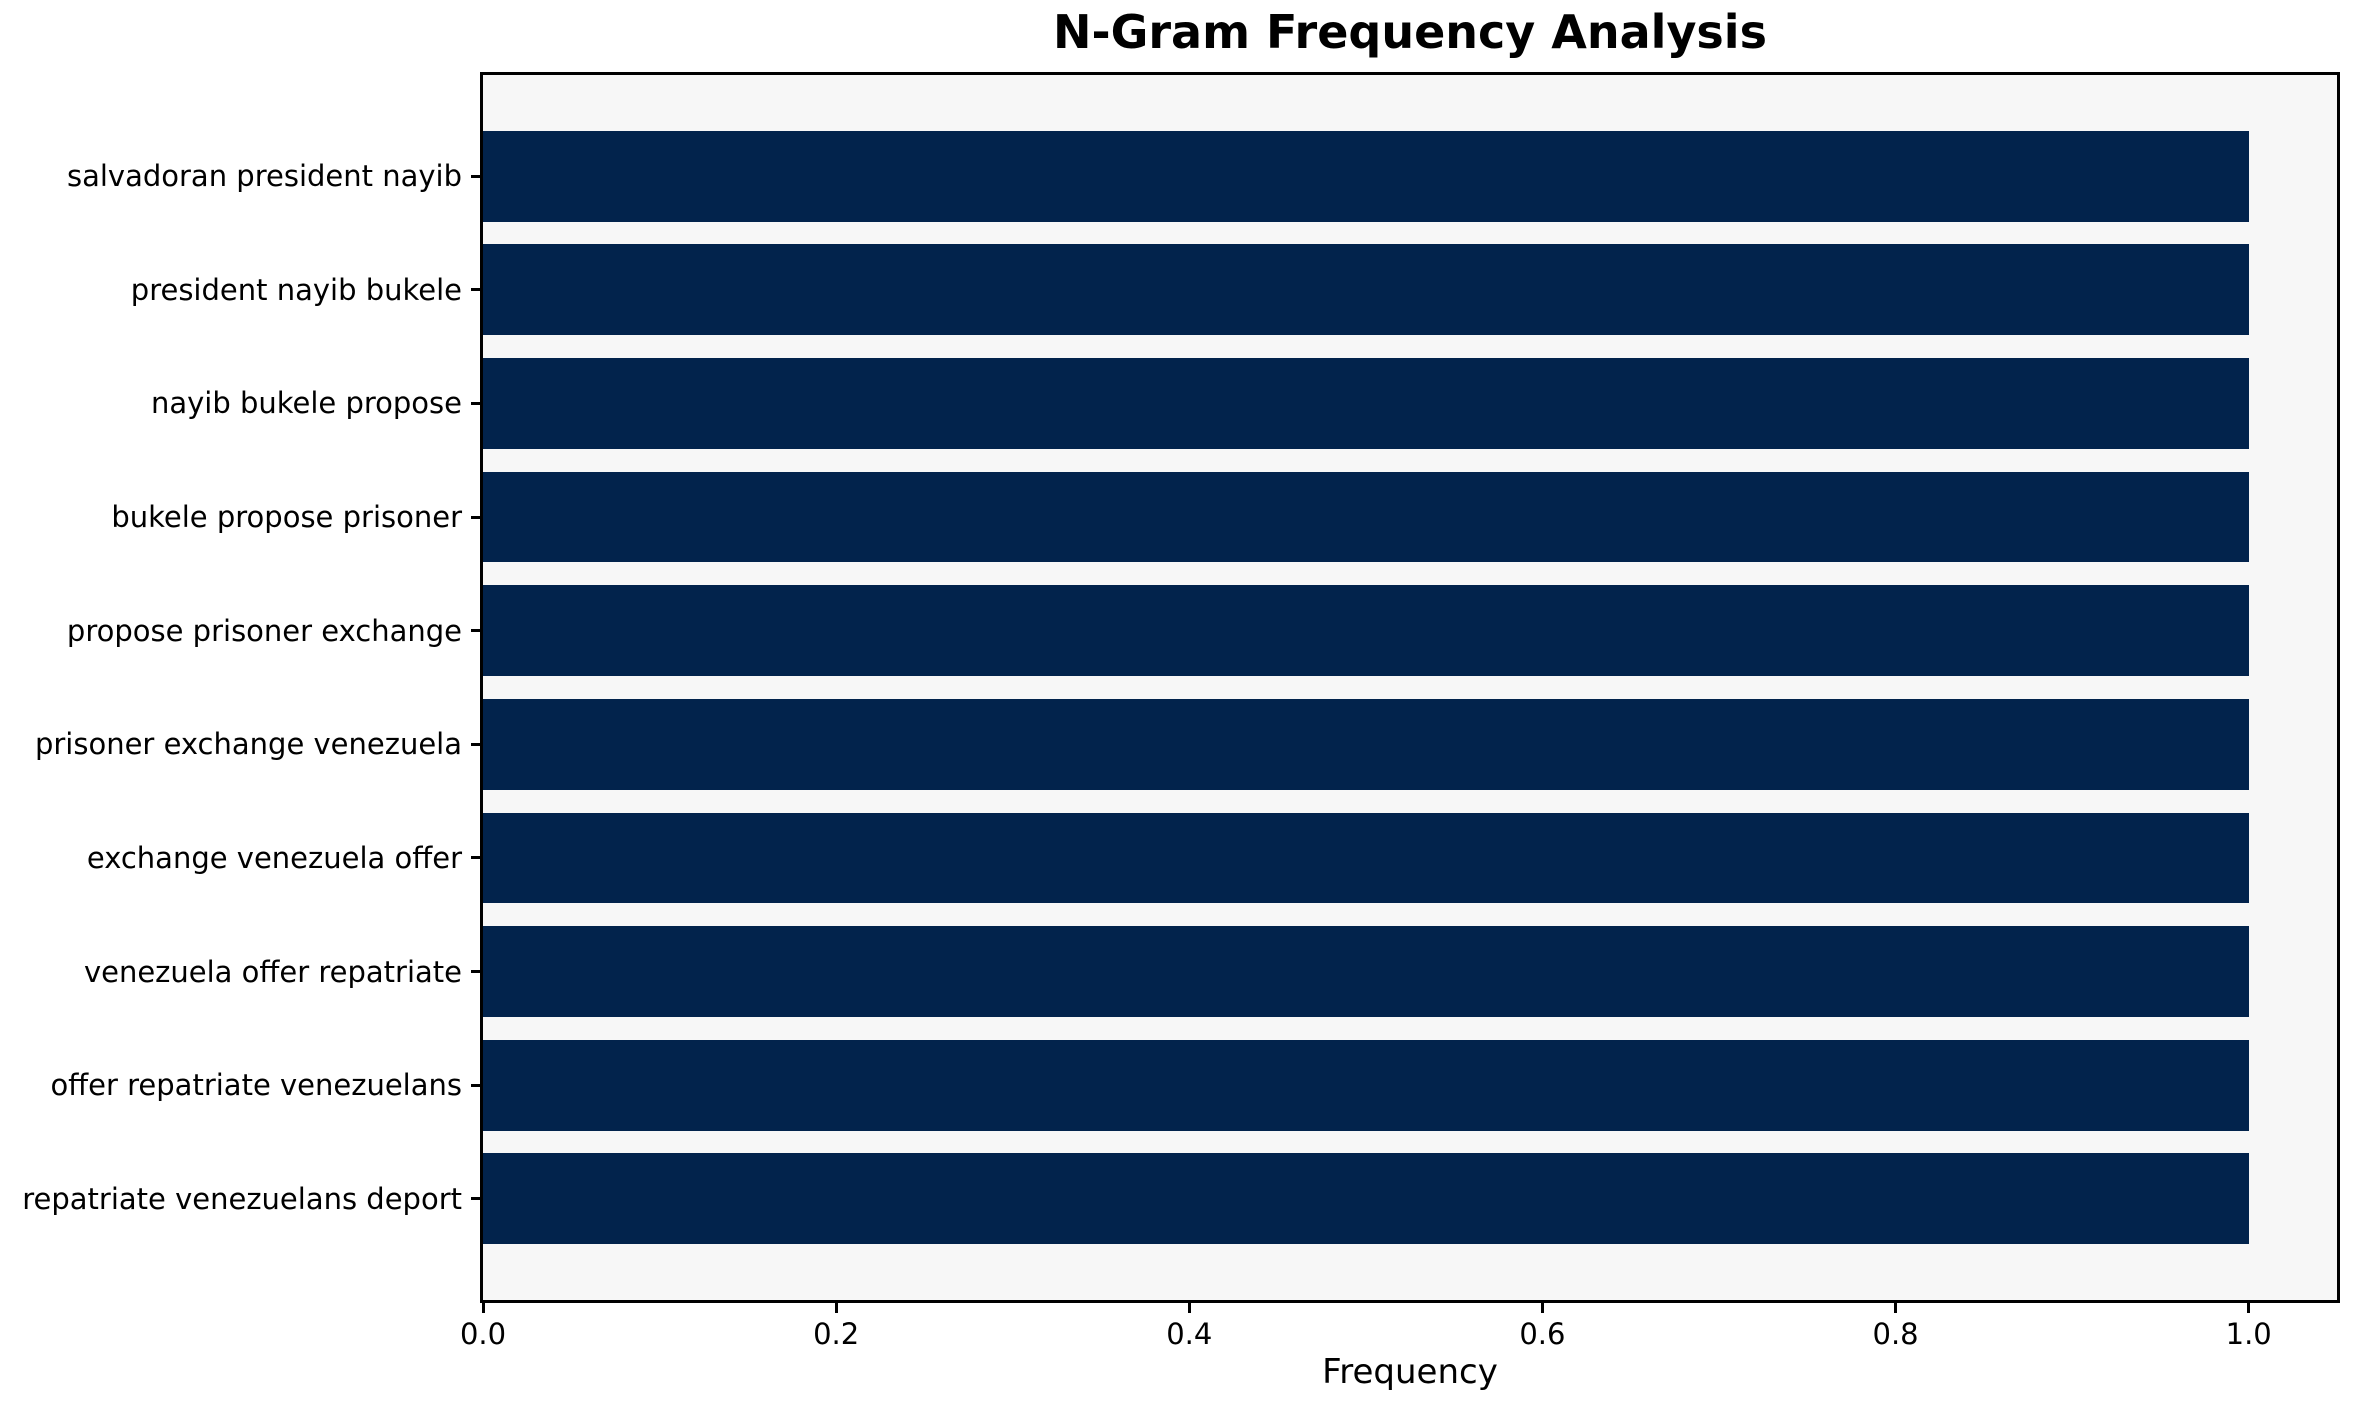 This screenshot has height=1414, width=2361. I want to click on x-tick-label: 0.2, so click(836, 1334).